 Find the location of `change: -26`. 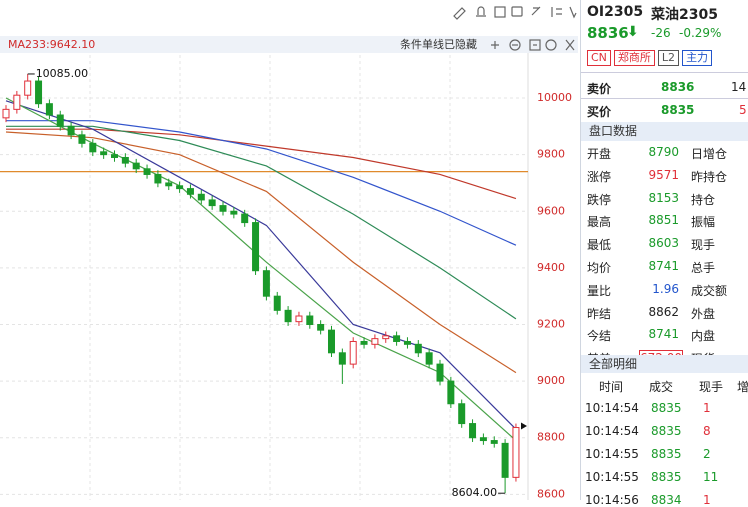

change: -26 is located at coordinates (661, 33).